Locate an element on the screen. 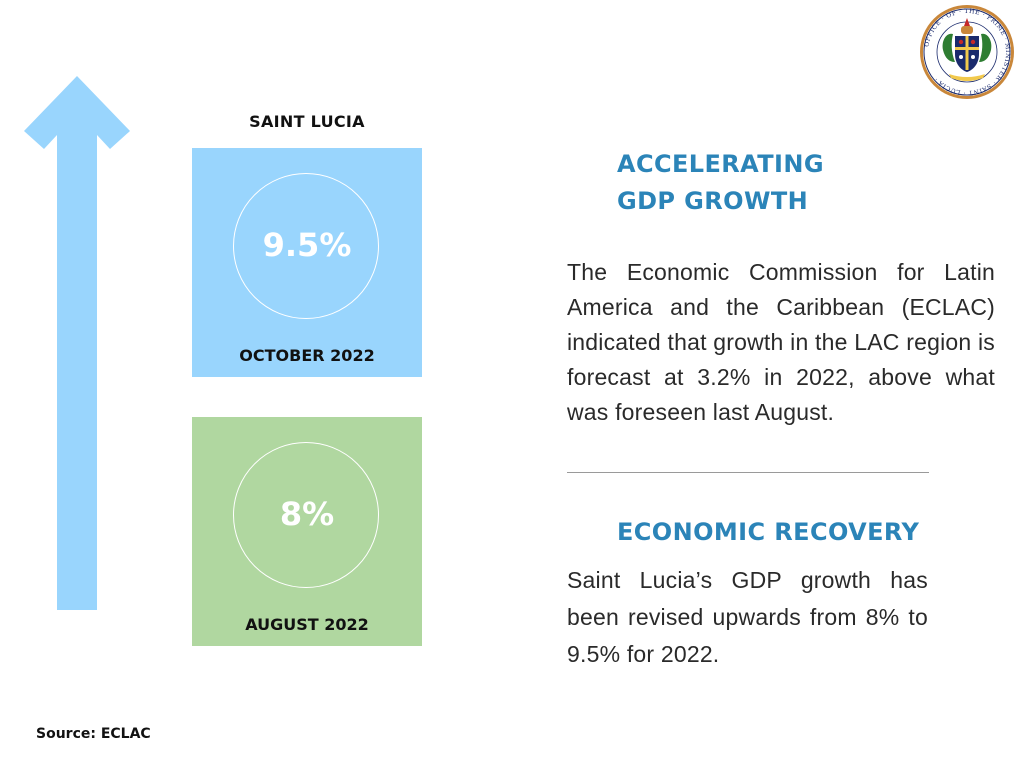 The image size is (1024, 768). country-label: SAINT LUCIA is located at coordinates (307, 121).